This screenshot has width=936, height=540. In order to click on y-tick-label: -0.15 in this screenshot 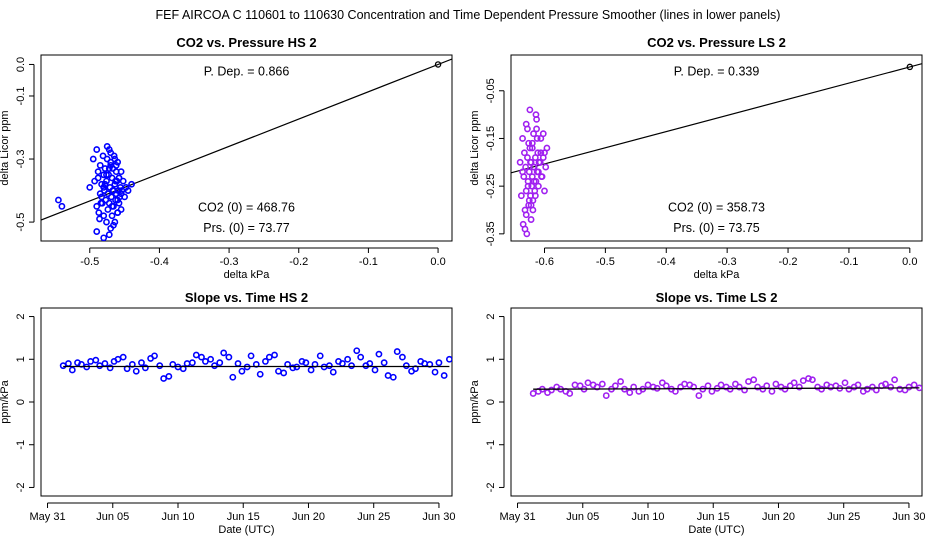, I will do `click(491, 138)`.